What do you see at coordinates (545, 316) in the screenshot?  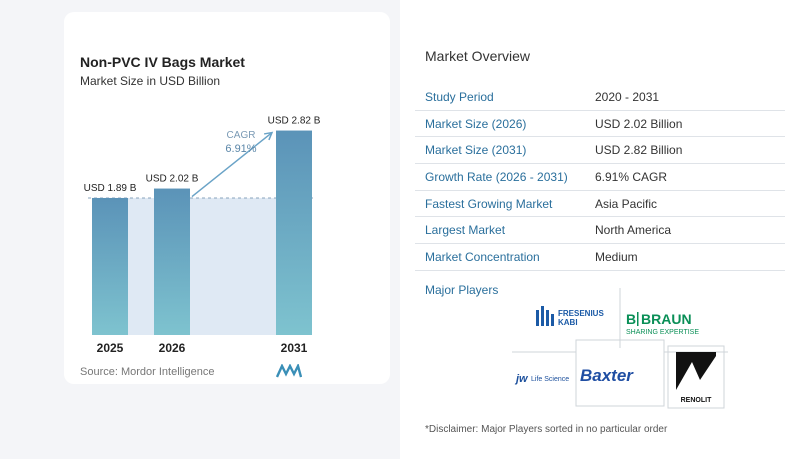 I see `fresenius-mark-icon` at bounding box center [545, 316].